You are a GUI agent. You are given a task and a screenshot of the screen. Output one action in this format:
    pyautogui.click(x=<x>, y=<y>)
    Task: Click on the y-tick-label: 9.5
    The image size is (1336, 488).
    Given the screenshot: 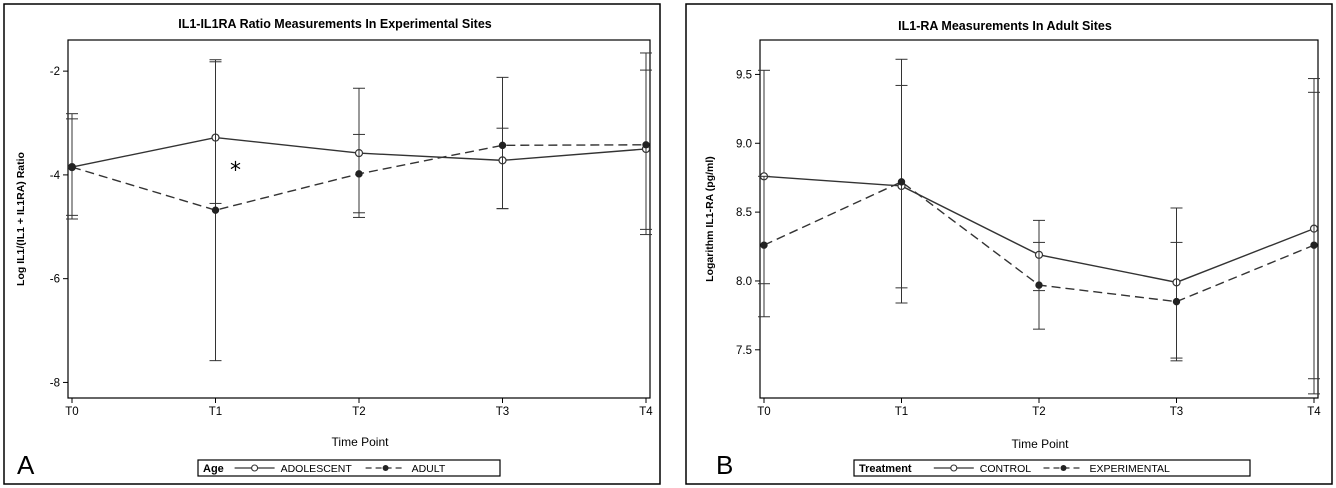 What is the action you would take?
    pyautogui.click(x=744, y=75)
    